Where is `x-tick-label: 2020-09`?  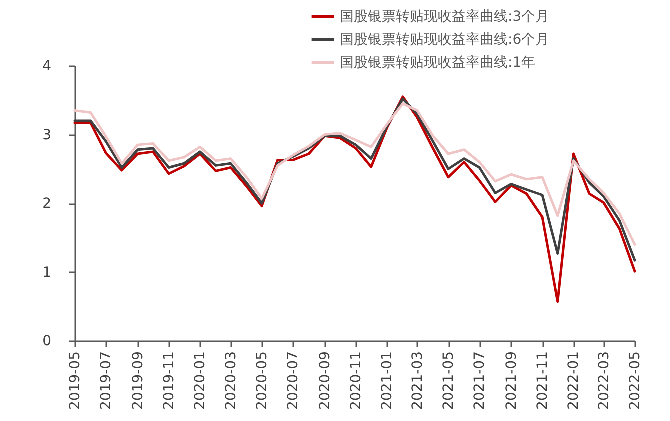
x-tick-label: 2020-09 is located at coordinates (325, 381).